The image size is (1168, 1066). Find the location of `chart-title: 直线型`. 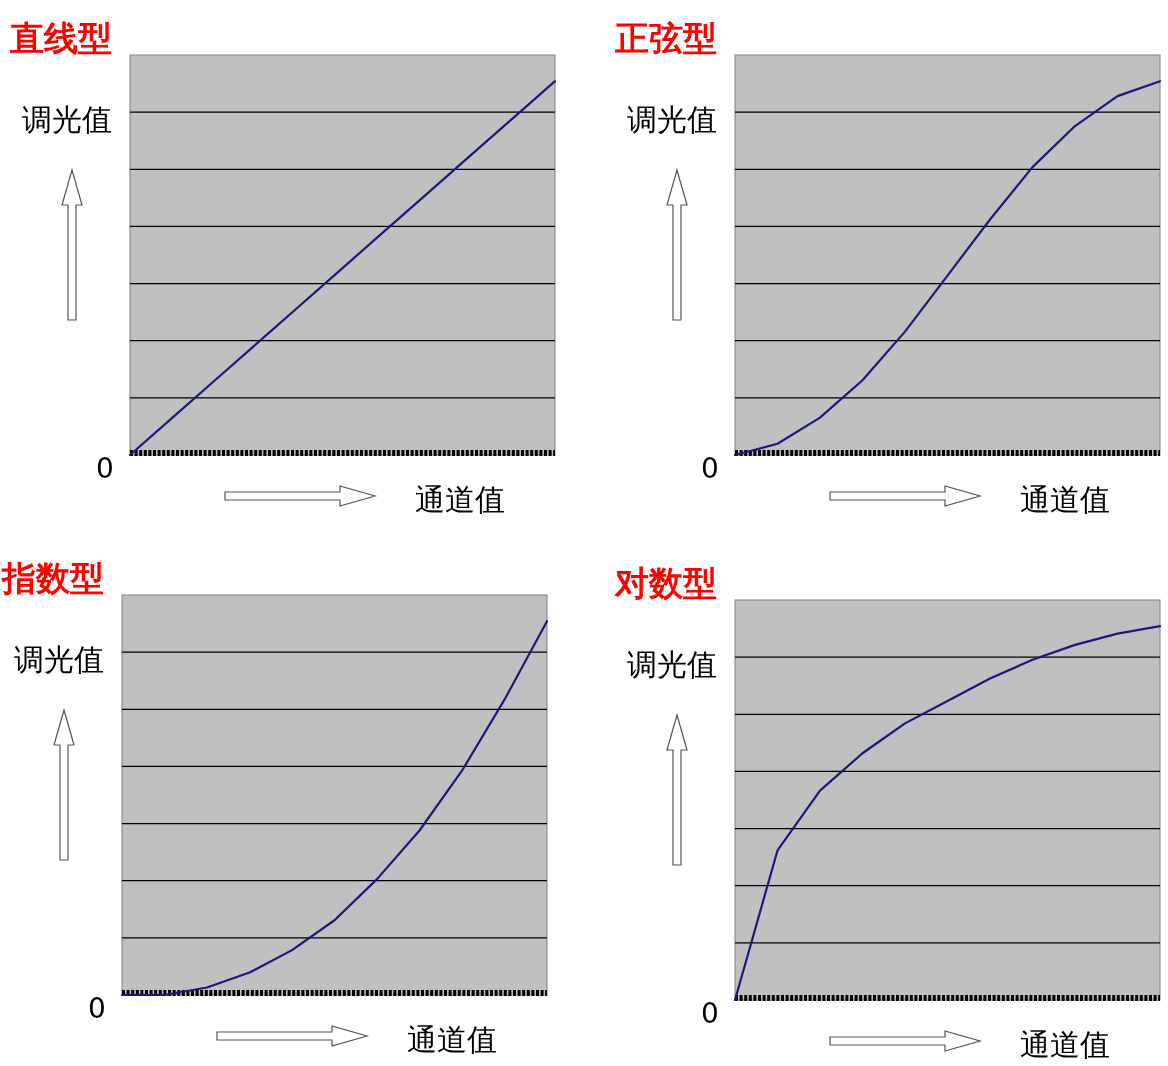

chart-title: 直线型 is located at coordinates (60, 38).